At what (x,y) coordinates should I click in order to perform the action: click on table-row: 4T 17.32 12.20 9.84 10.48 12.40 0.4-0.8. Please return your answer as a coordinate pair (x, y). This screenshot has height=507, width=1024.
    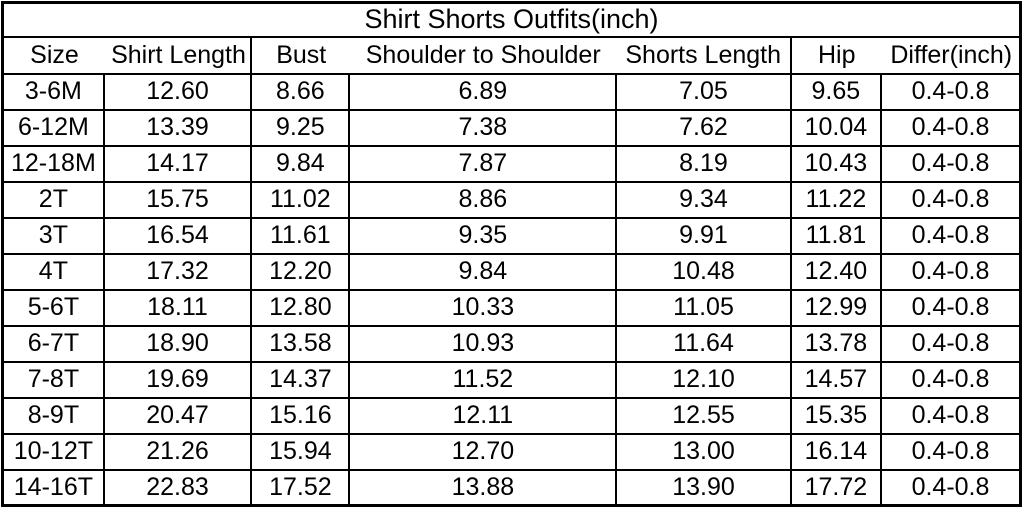
    Looking at the image, I should click on (511, 271).